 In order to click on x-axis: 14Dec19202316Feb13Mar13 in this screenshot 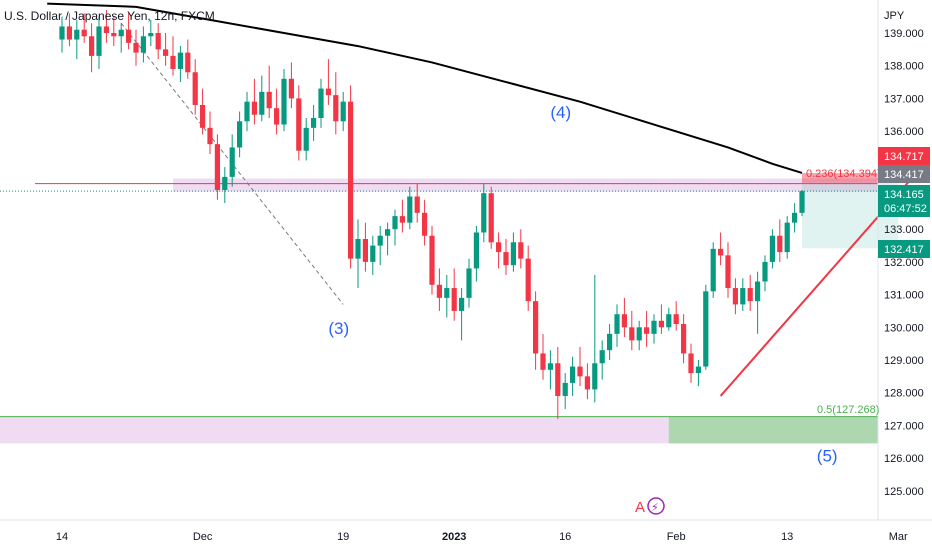, I will do `click(494, 537)`.